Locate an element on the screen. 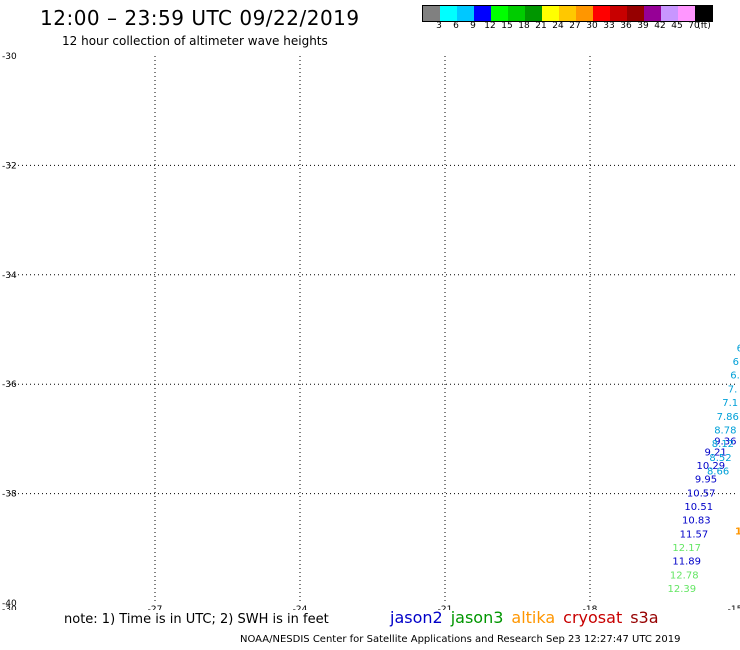 The width and height of the screenshot is (740, 650). color-scale-label: (ft) is located at coordinates (704, 26).